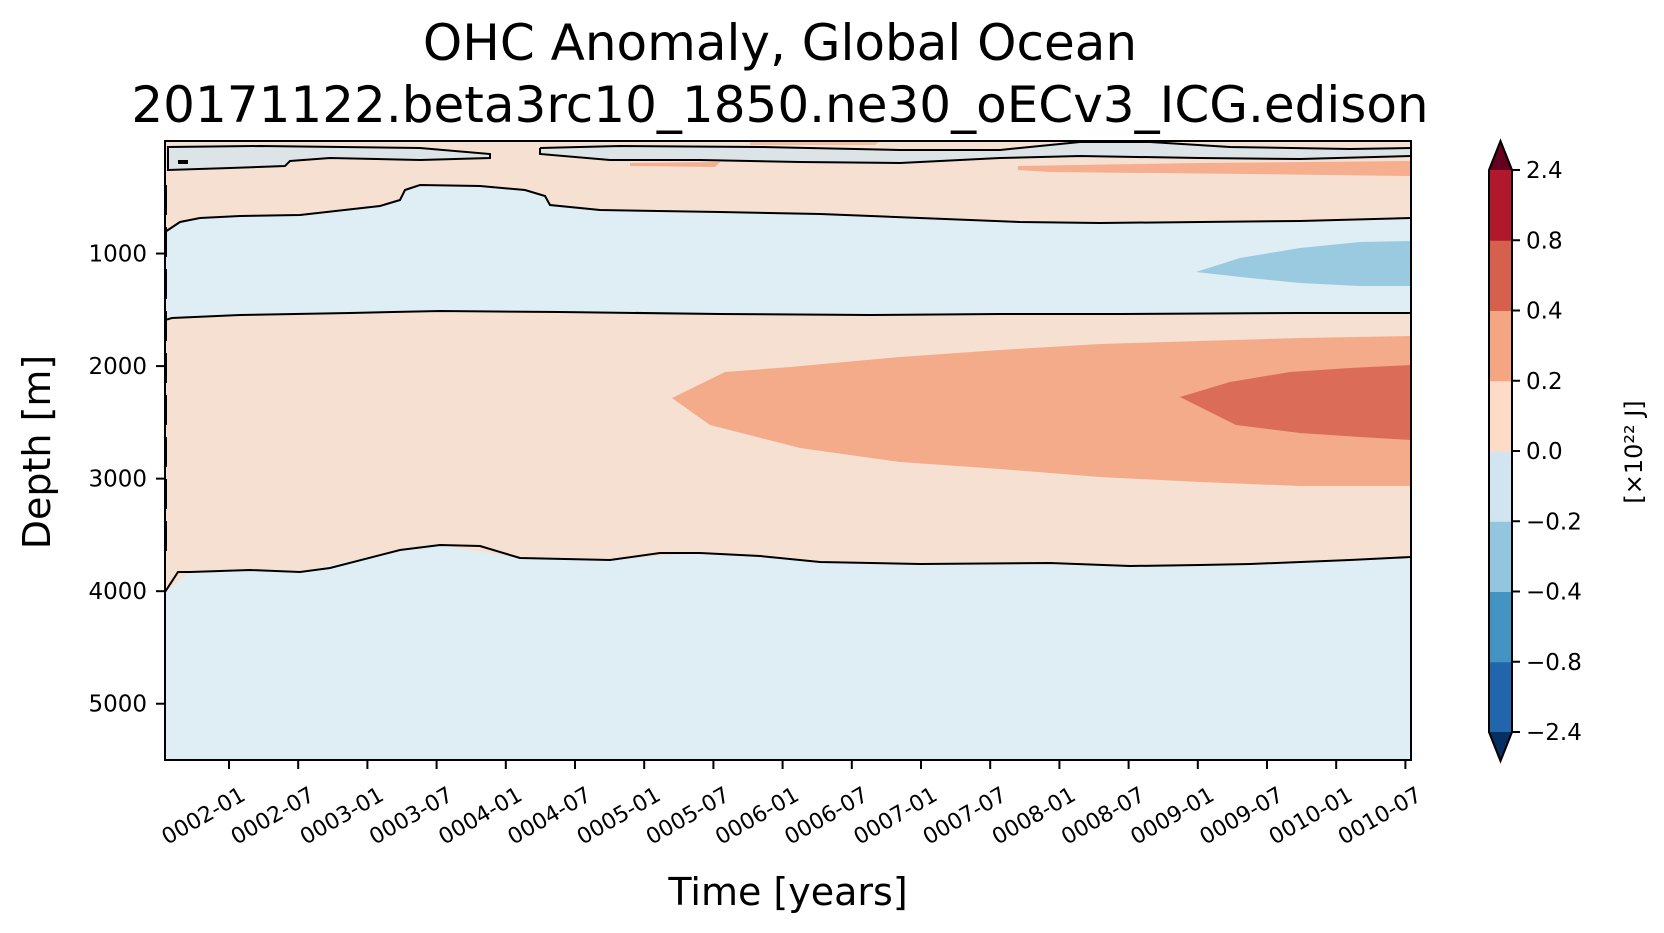 The height and width of the screenshot is (933, 1664). What do you see at coordinates (1634, 451) in the screenshot?
I see `colorbar-label: [×10²² J]` at bounding box center [1634, 451].